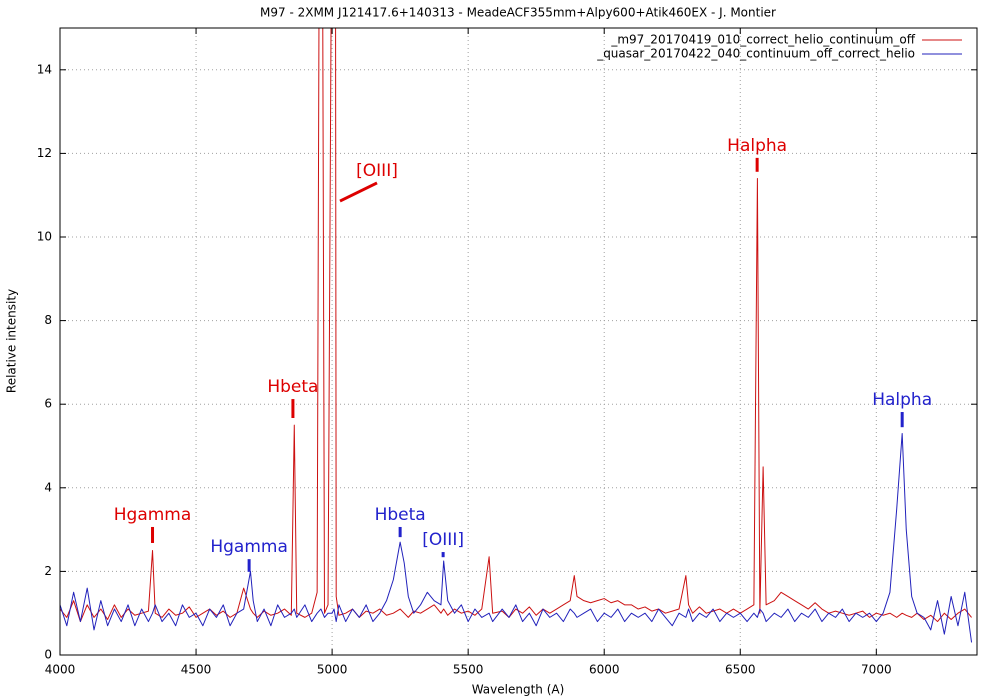 The width and height of the screenshot is (1000, 700). I want to click on x-tick-label: 5000, so click(332, 670).